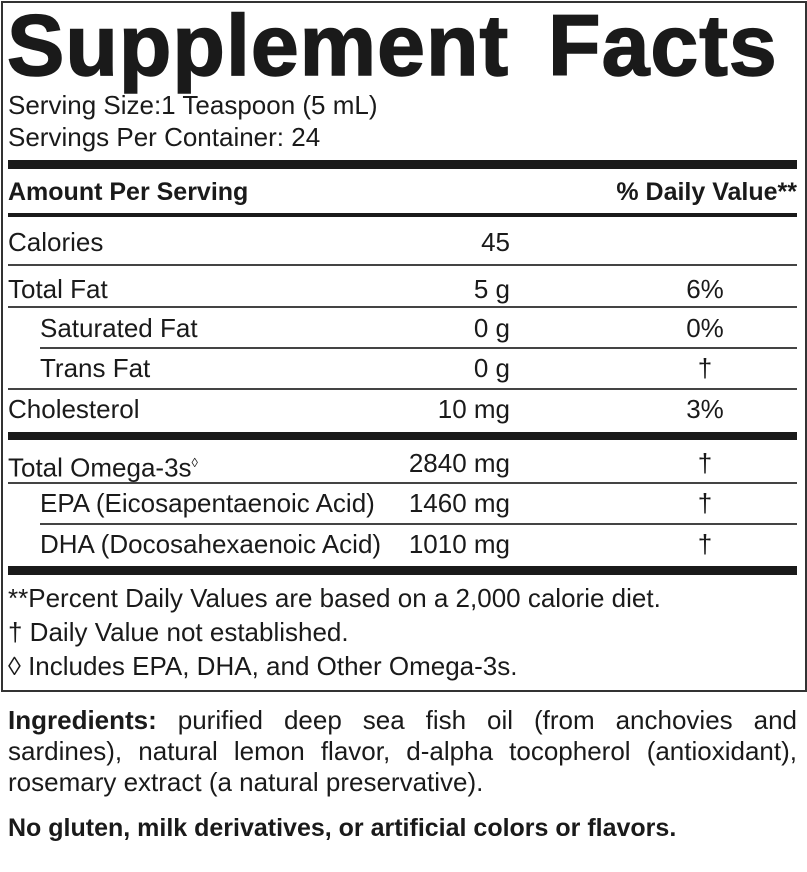 The width and height of the screenshot is (807, 872). Describe the element at coordinates (705, 409) in the screenshot. I see `nutrient-dv: 3%` at that location.